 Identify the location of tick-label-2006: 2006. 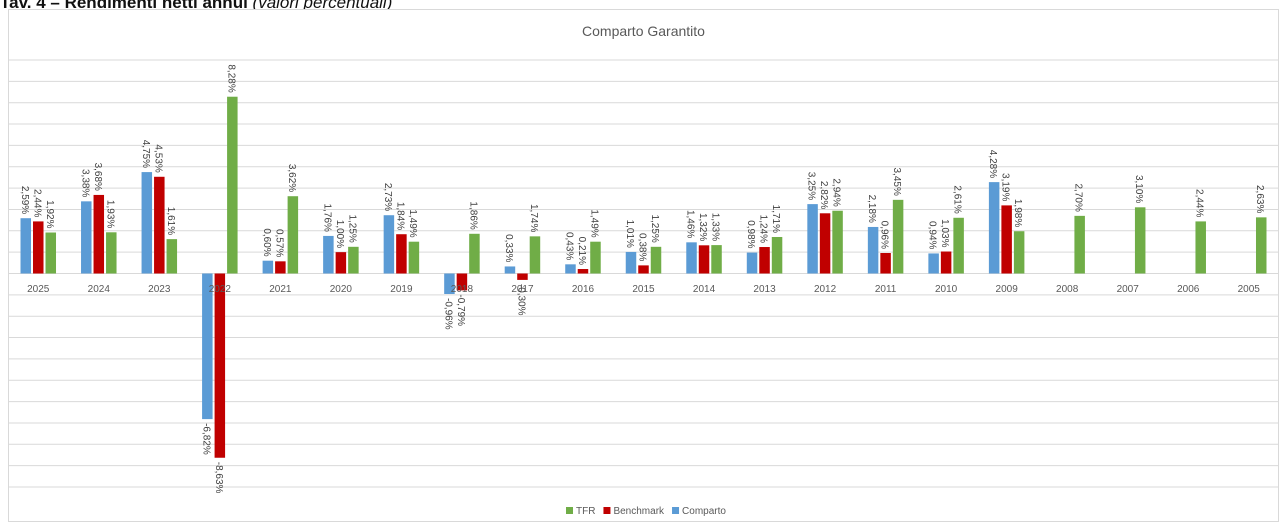
(1188, 289).